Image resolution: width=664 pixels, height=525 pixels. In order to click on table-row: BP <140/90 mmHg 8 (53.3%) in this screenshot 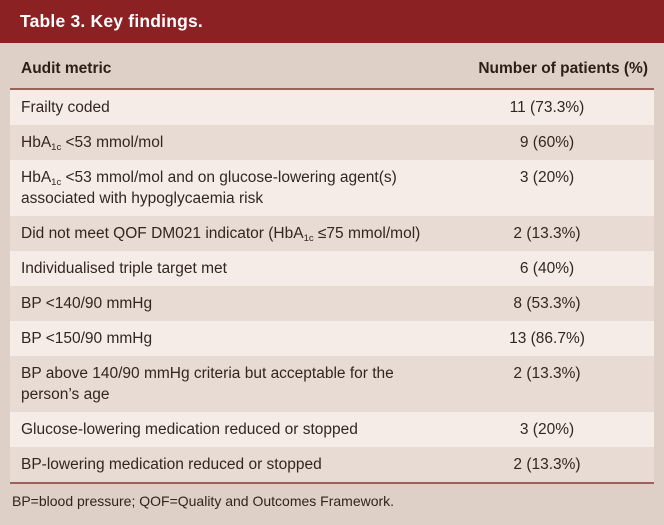, I will do `click(332, 303)`.